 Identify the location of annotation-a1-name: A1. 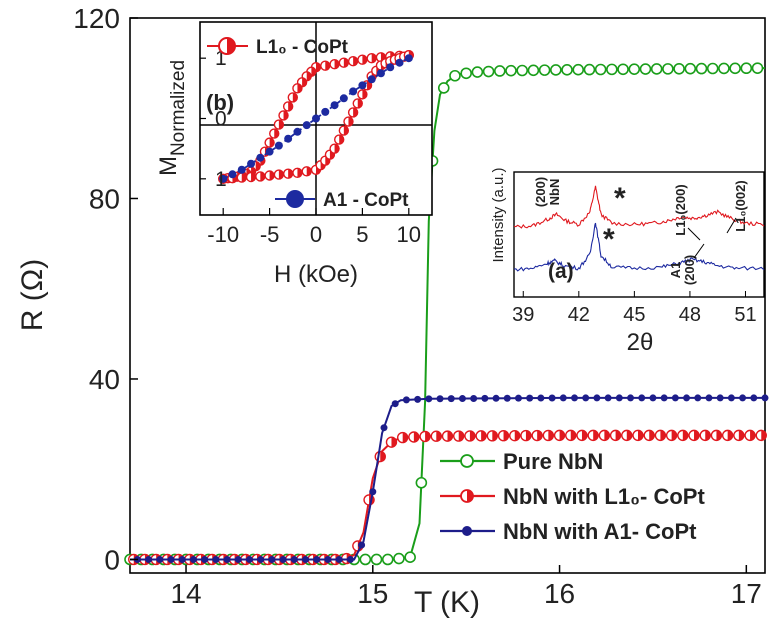
(675, 270).